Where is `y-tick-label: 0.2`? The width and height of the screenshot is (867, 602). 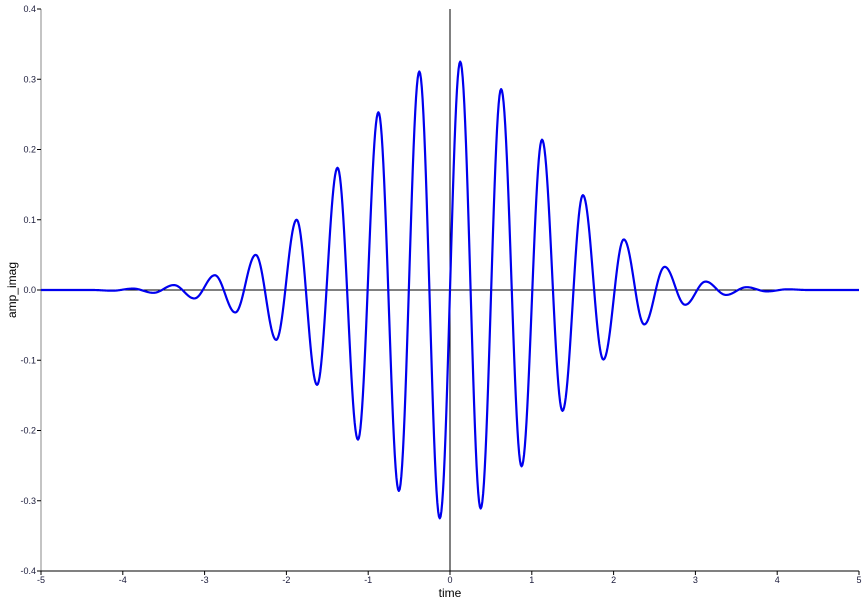
y-tick-label: 0.2 is located at coordinates (29, 150).